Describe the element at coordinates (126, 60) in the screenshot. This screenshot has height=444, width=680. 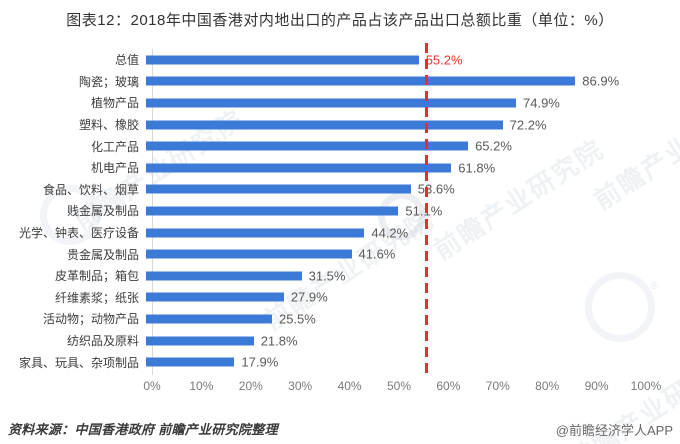
I see `category-label: 总值` at that location.